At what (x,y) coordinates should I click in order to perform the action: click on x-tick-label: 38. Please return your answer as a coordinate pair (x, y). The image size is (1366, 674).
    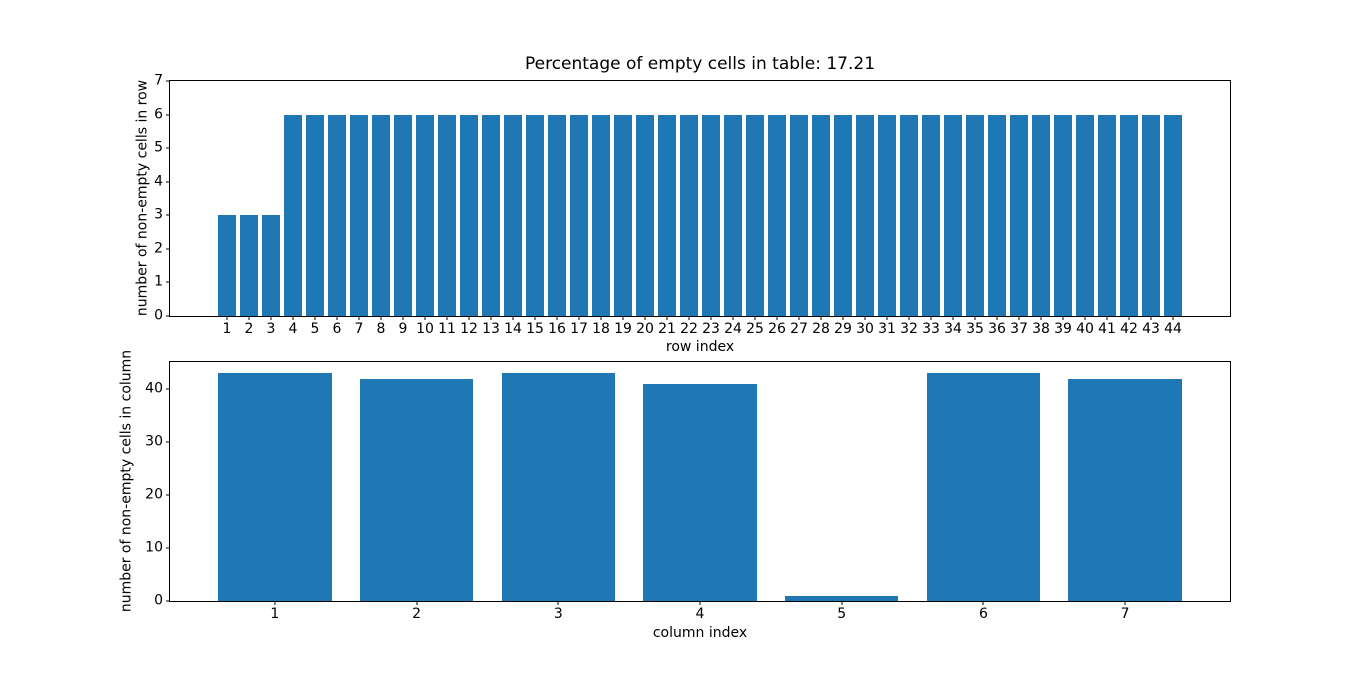
    Looking at the image, I should click on (1041, 329).